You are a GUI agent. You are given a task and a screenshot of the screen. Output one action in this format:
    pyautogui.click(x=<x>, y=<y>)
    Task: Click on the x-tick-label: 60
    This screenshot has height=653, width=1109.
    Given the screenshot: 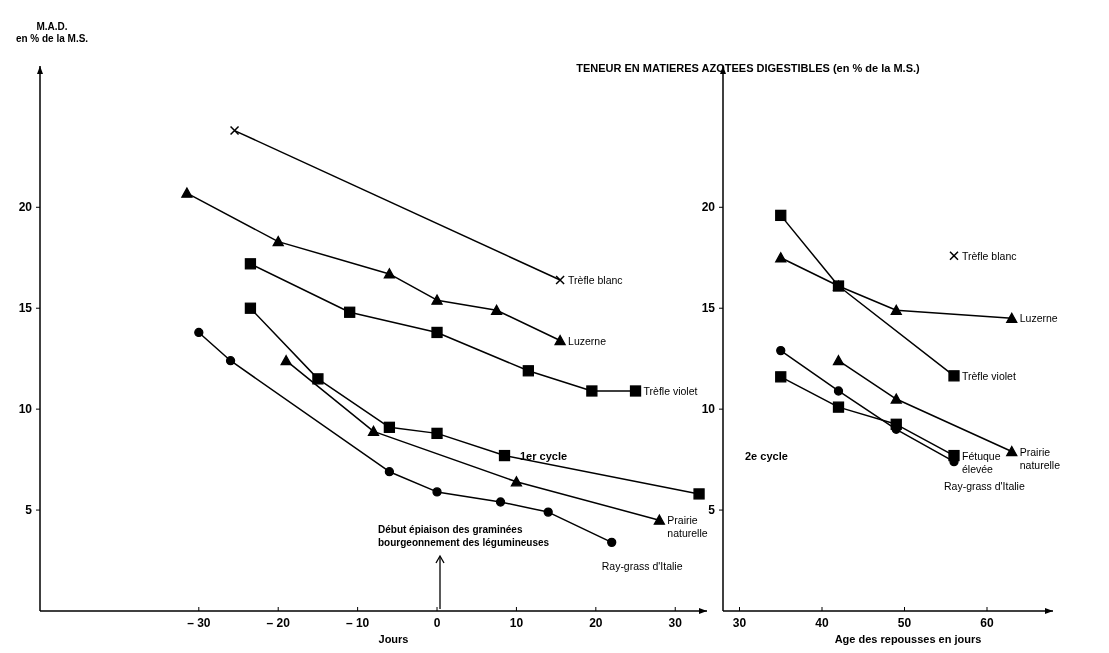 What is the action you would take?
    pyautogui.click(x=987, y=623)
    